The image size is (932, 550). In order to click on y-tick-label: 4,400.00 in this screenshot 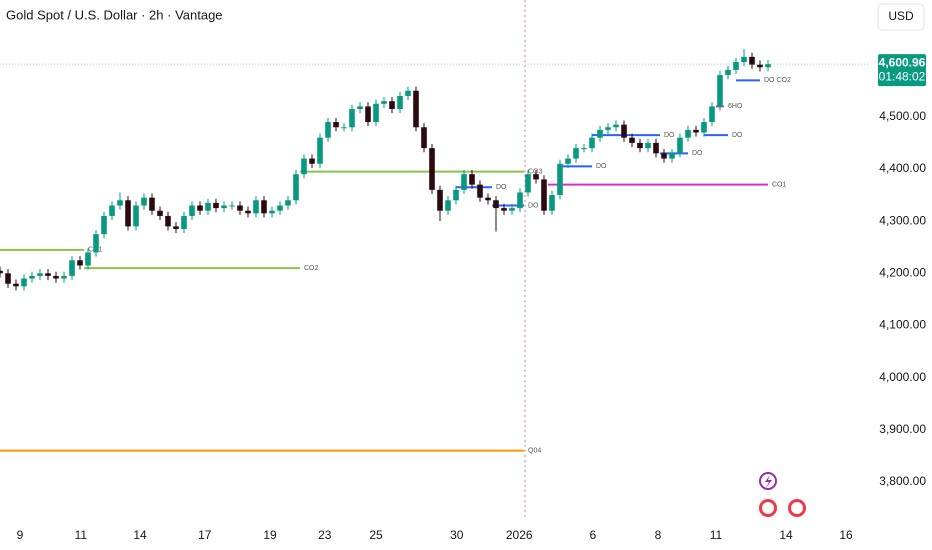, I will do `click(902, 168)`.